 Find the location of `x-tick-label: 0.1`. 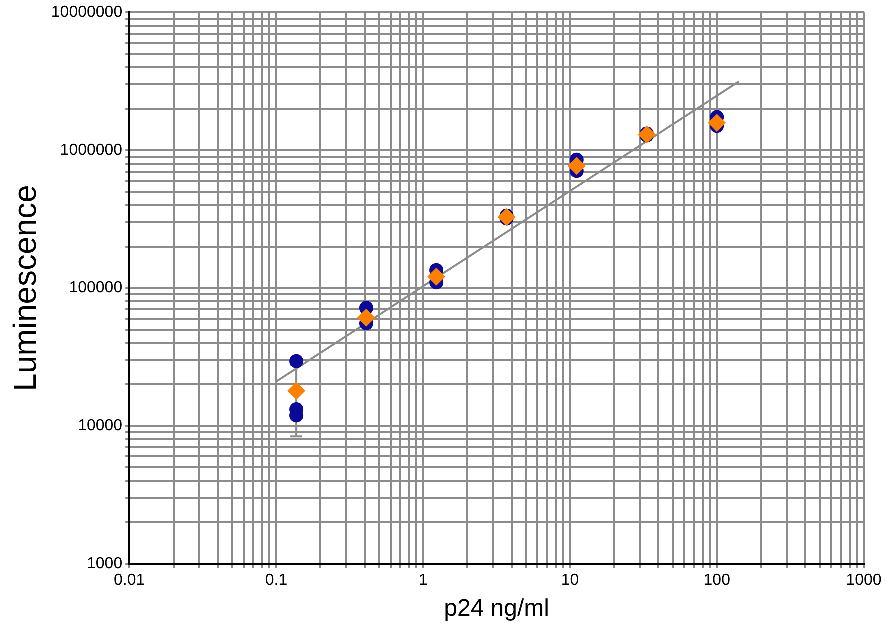

x-tick-label: 0.1 is located at coordinates (276, 581).